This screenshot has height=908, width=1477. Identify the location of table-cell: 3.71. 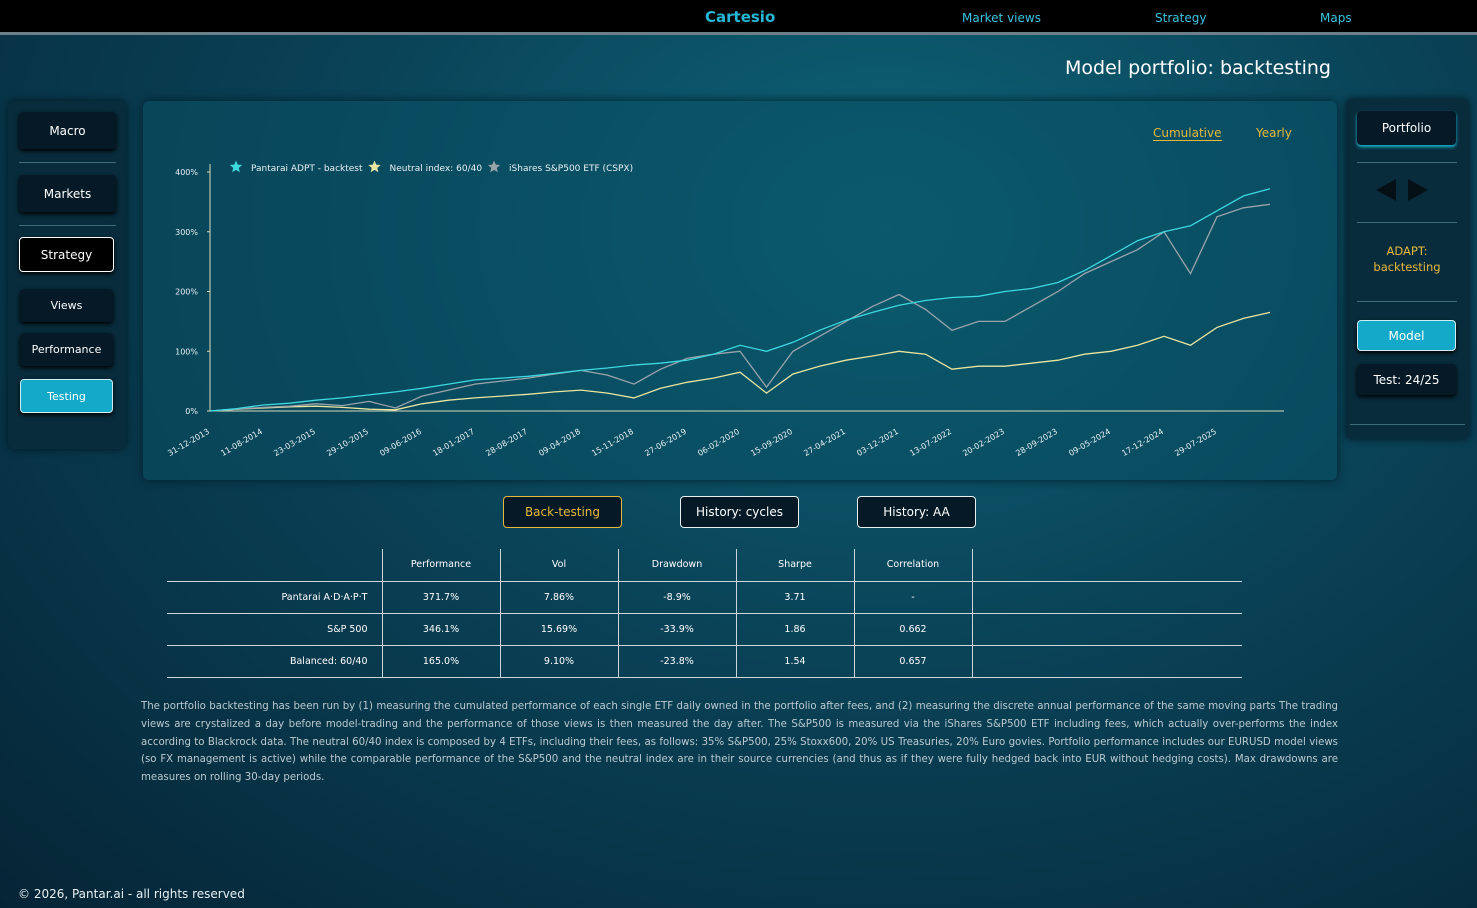
(794, 597).